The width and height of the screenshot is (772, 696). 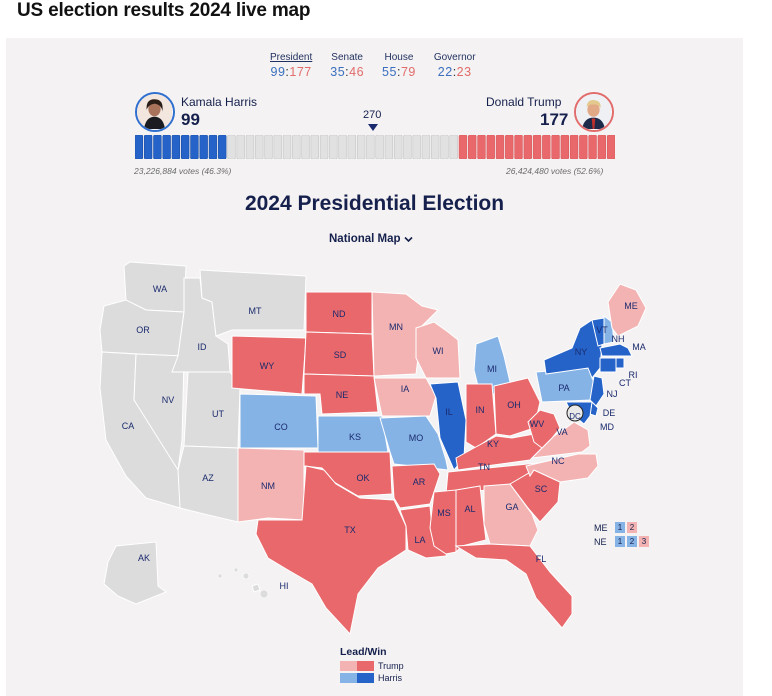 What do you see at coordinates (644, 541) in the screenshot?
I see `district-box: 3` at bounding box center [644, 541].